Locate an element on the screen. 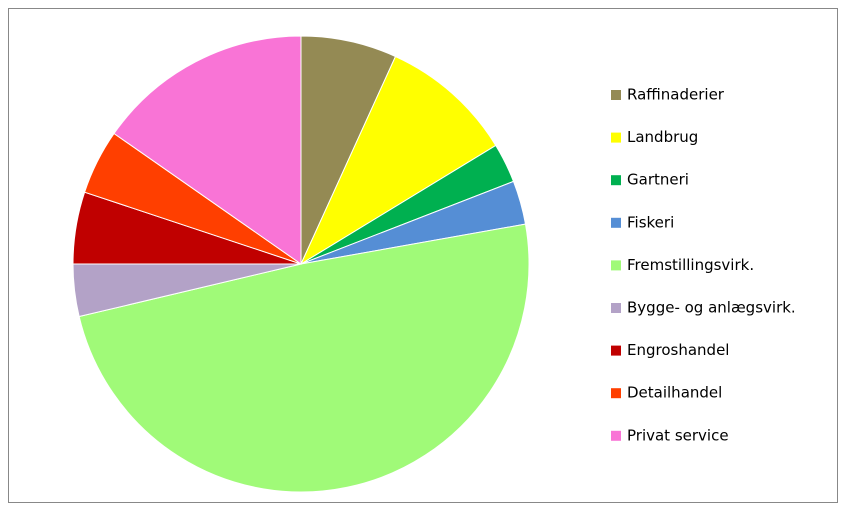  legend-label: Engroshandel is located at coordinates (678, 350).